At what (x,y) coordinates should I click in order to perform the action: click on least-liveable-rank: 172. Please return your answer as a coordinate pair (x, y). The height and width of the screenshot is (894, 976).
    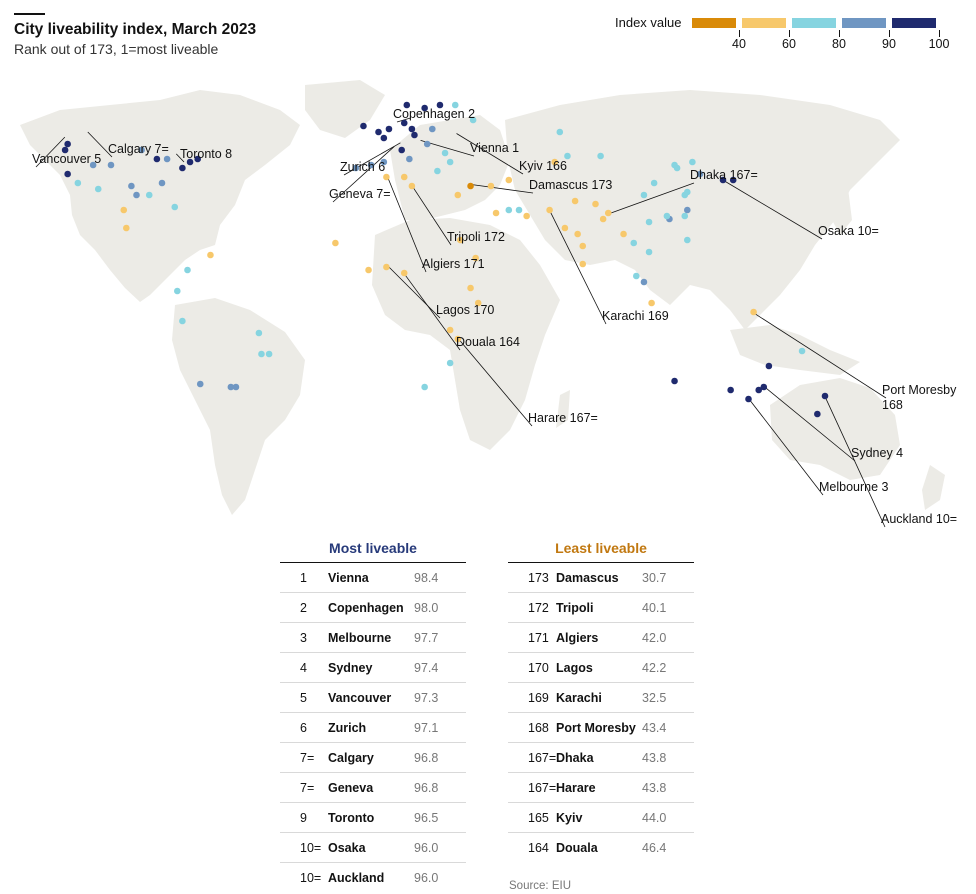
    Looking at the image, I should click on (538, 607).